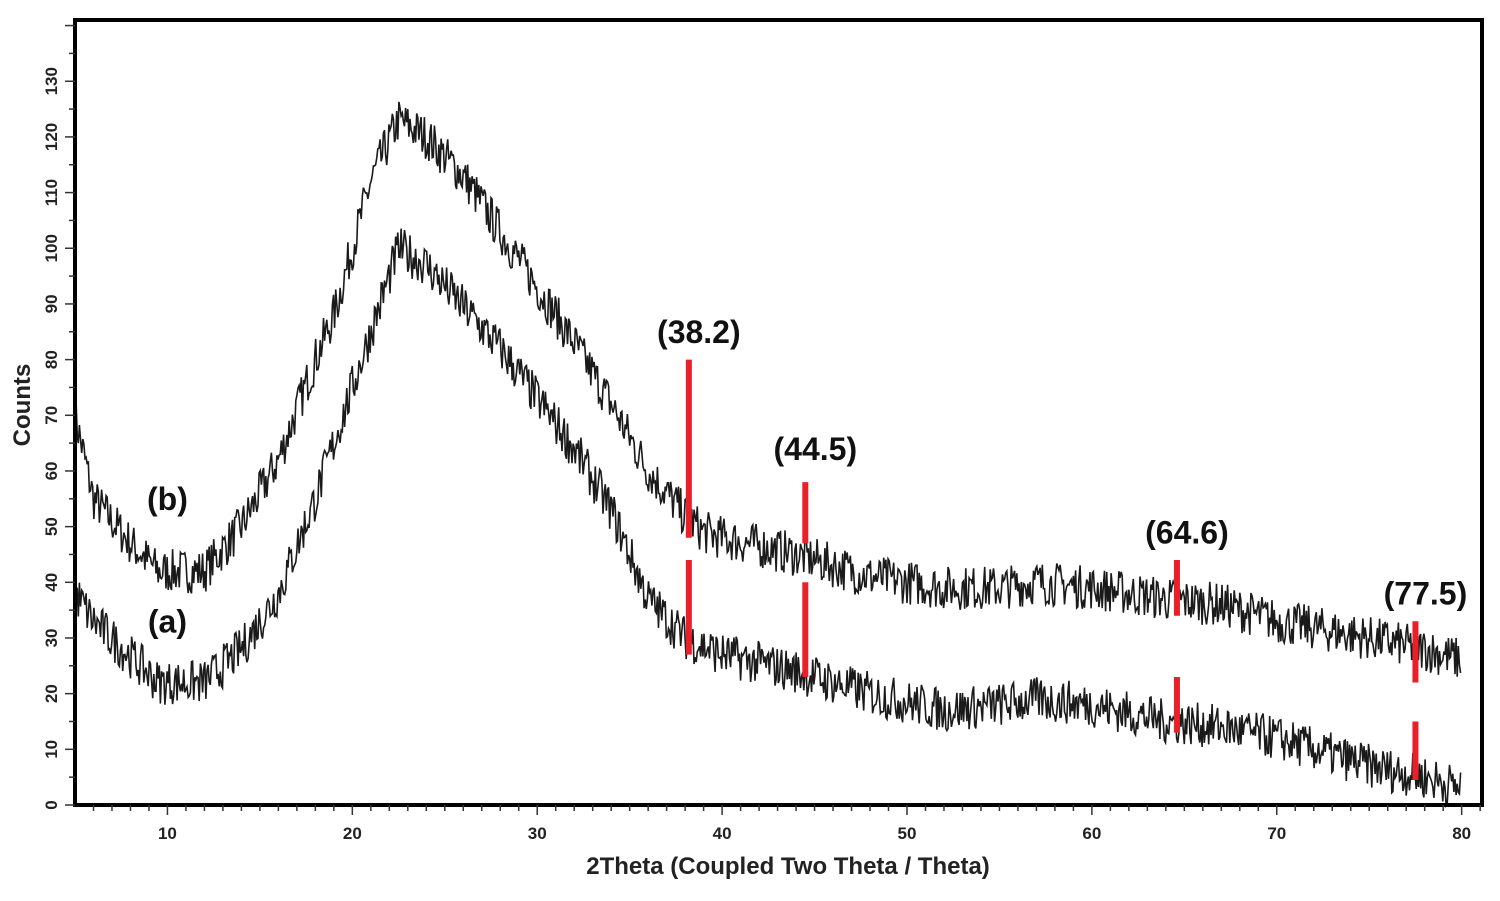  What do you see at coordinates (51, 638) in the screenshot?
I see `y-tick-label: 30` at bounding box center [51, 638].